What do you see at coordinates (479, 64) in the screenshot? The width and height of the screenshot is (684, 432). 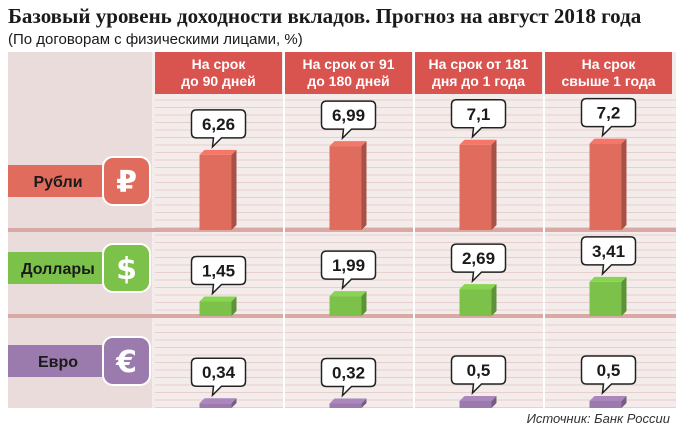 I see `column-header-label: На срок от 181` at bounding box center [479, 64].